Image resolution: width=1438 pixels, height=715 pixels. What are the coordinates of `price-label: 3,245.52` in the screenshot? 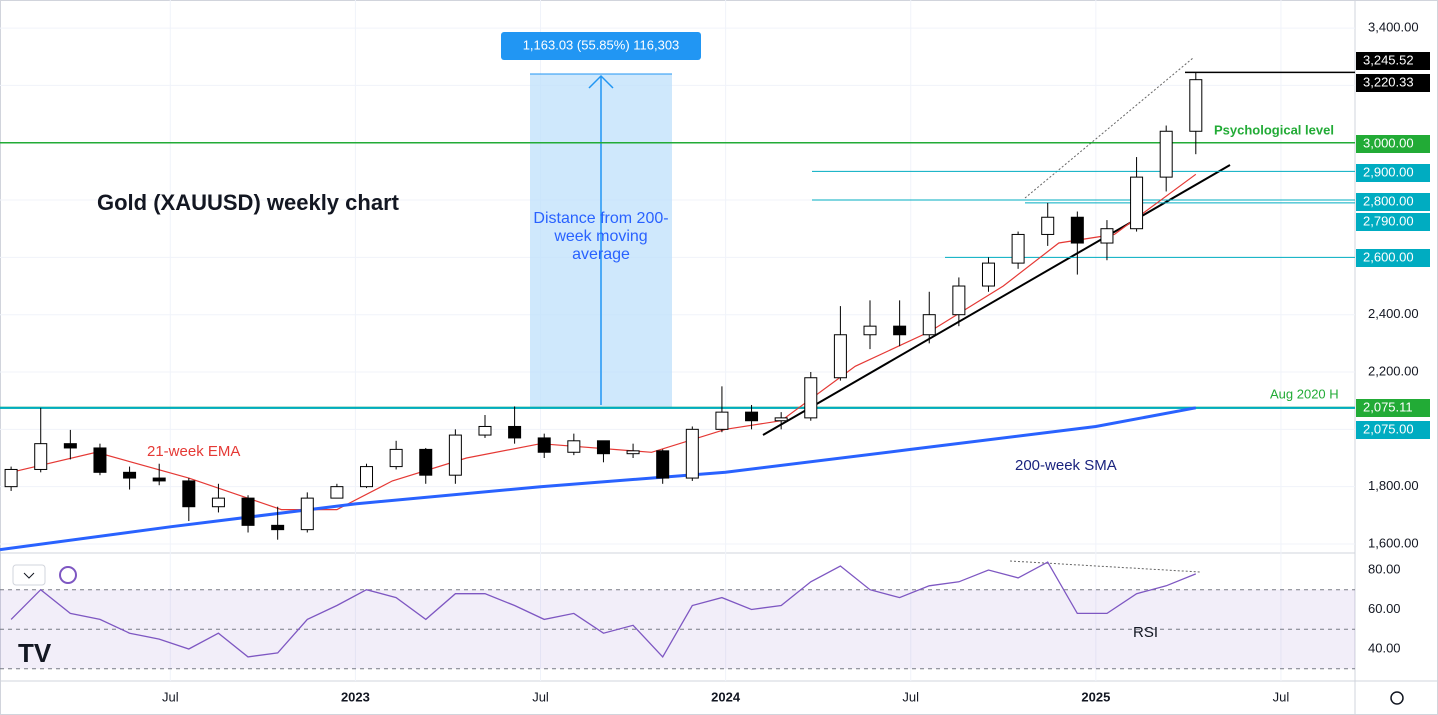 It's located at (1388, 59).